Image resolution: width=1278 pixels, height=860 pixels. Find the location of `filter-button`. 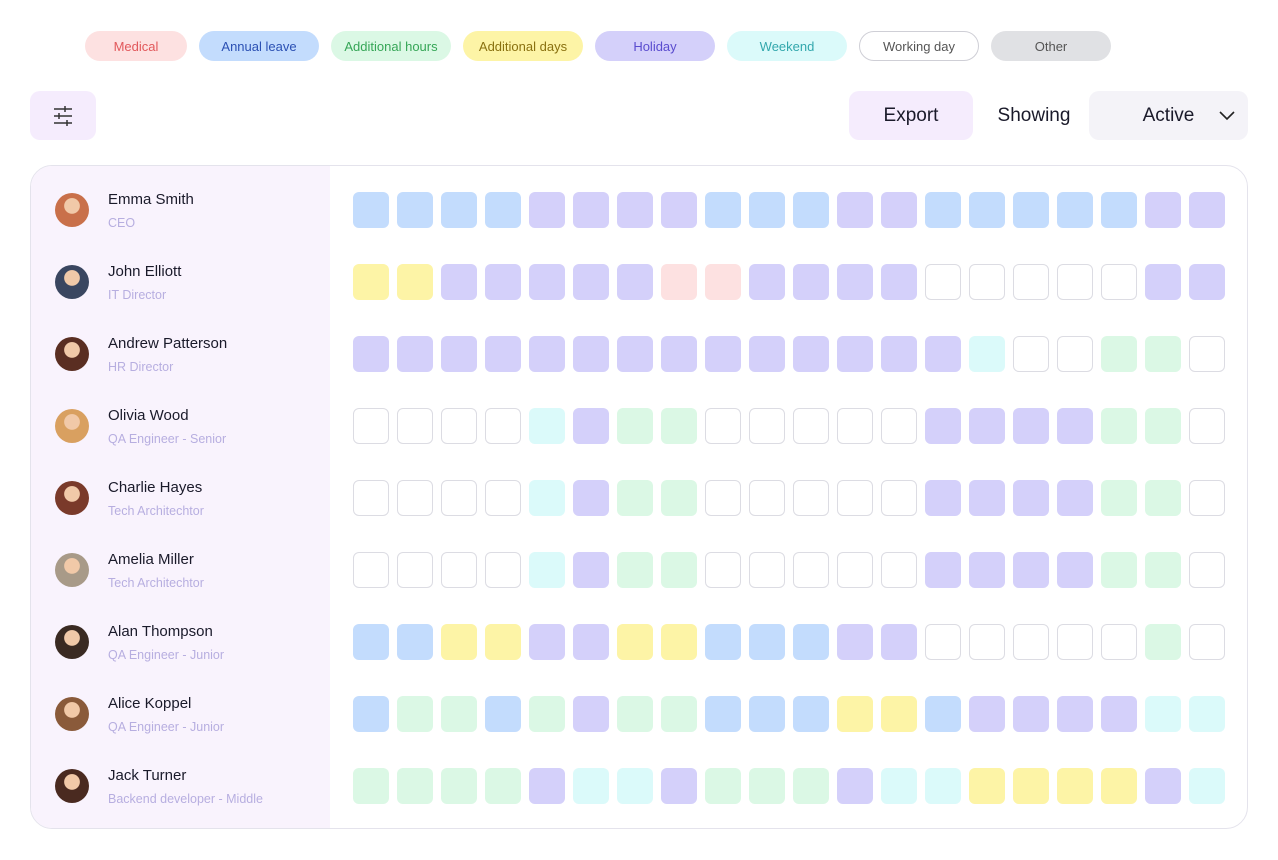

filter-button is located at coordinates (63, 115).